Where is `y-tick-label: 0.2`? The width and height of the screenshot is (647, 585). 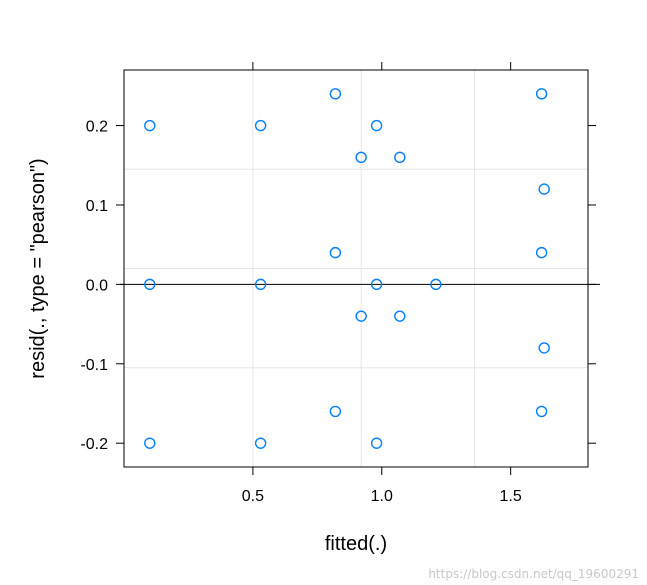
y-tick-label: 0.2 is located at coordinates (97, 127).